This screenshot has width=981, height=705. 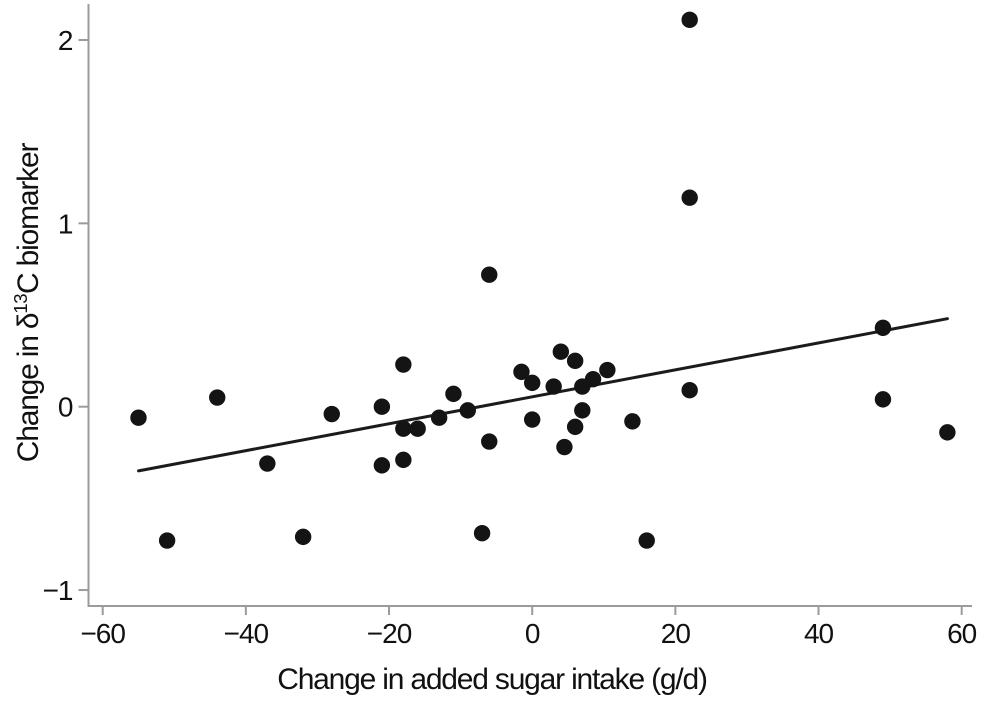 I want to click on y-axis-title: Change in δ13C biomarker, so click(x=28, y=303).